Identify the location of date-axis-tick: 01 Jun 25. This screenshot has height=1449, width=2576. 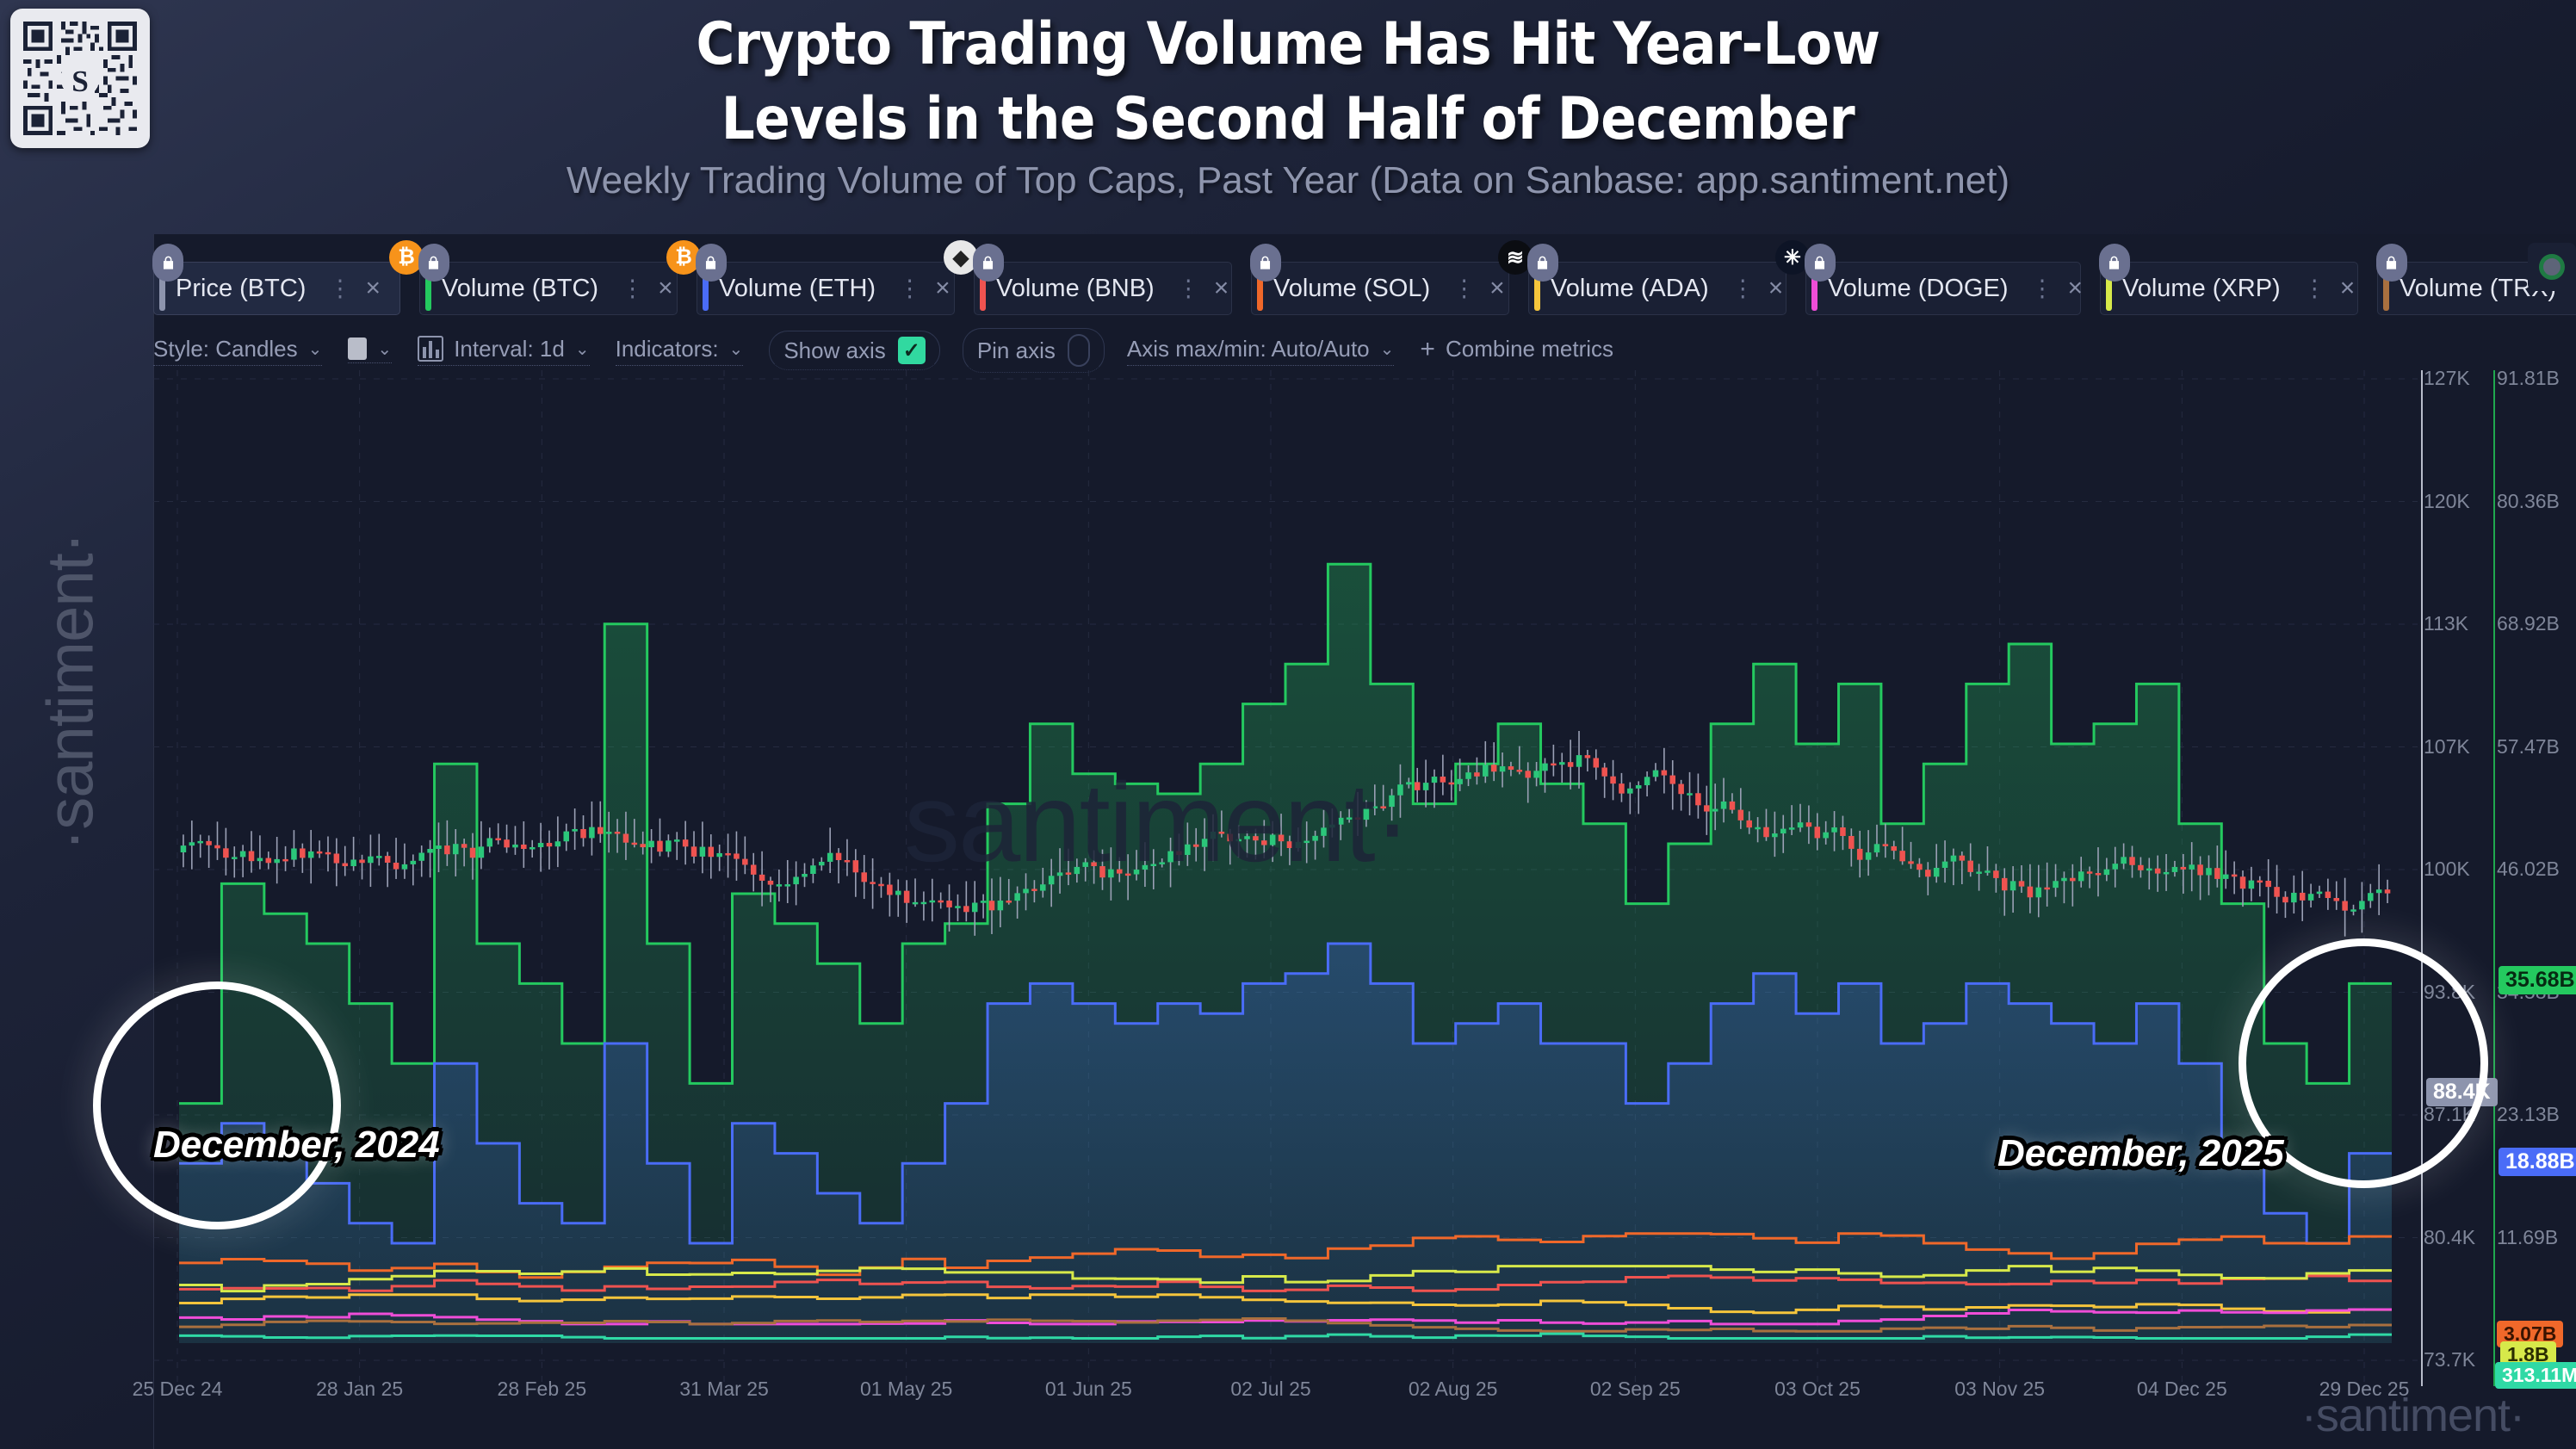
(1088, 1389).